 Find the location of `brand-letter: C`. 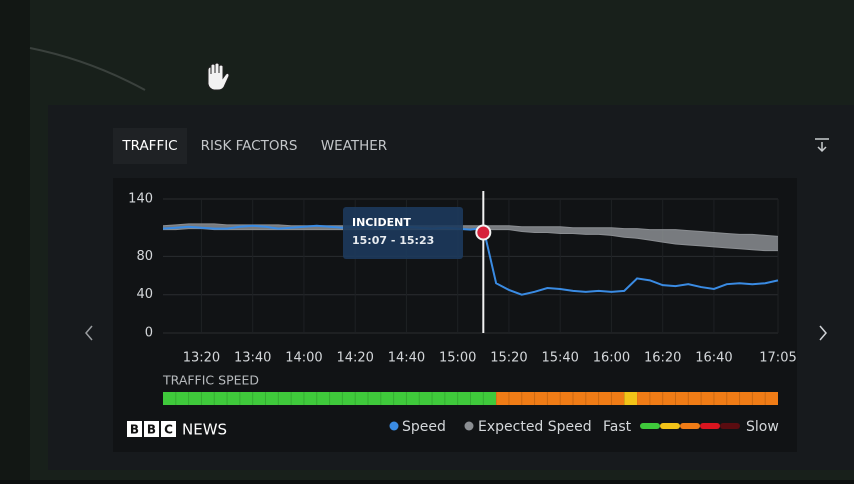

brand-letter: C is located at coordinates (168, 430).